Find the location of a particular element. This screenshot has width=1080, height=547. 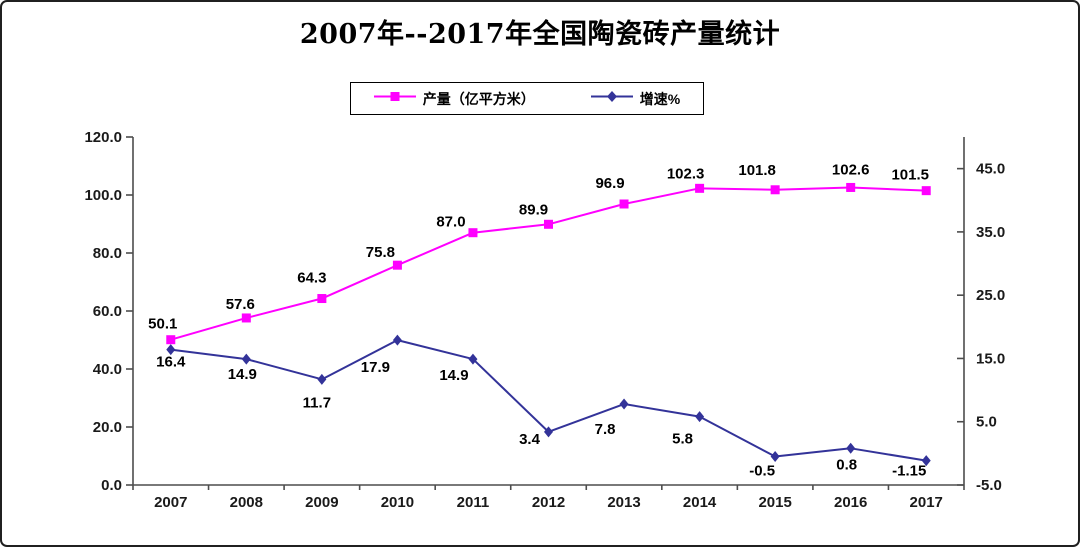

svg-text: 2016 is located at coordinates (850, 502).